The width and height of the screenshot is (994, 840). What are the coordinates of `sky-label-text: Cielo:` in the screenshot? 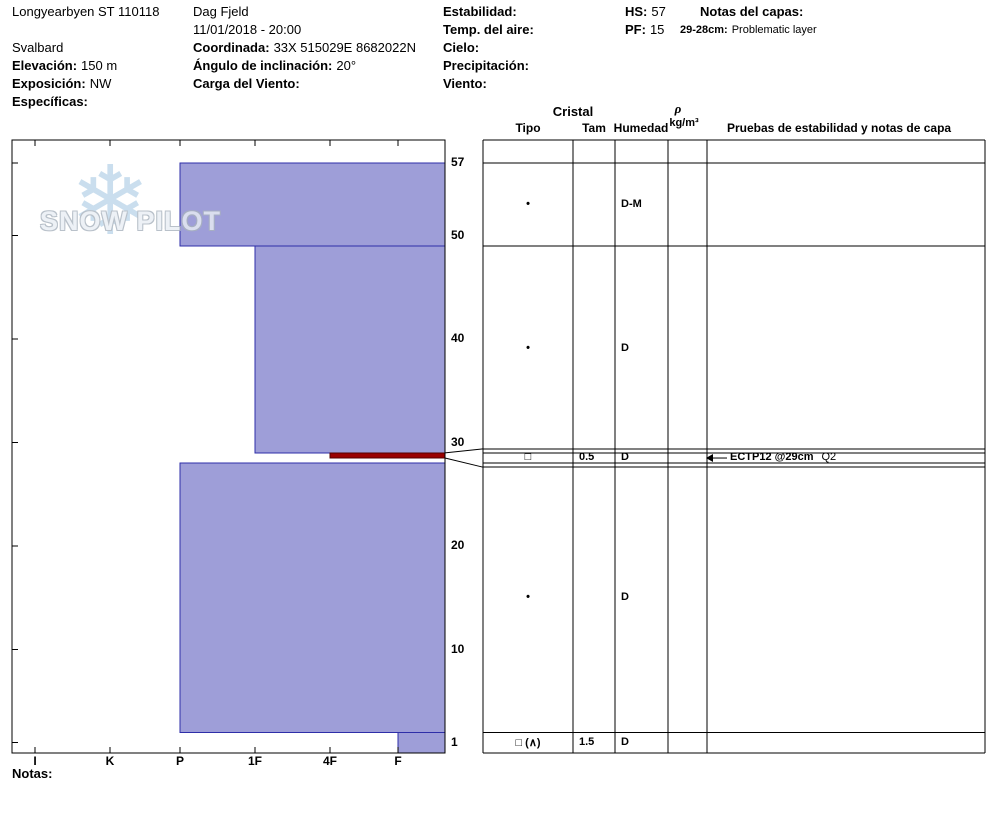 It's located at (461, 47).